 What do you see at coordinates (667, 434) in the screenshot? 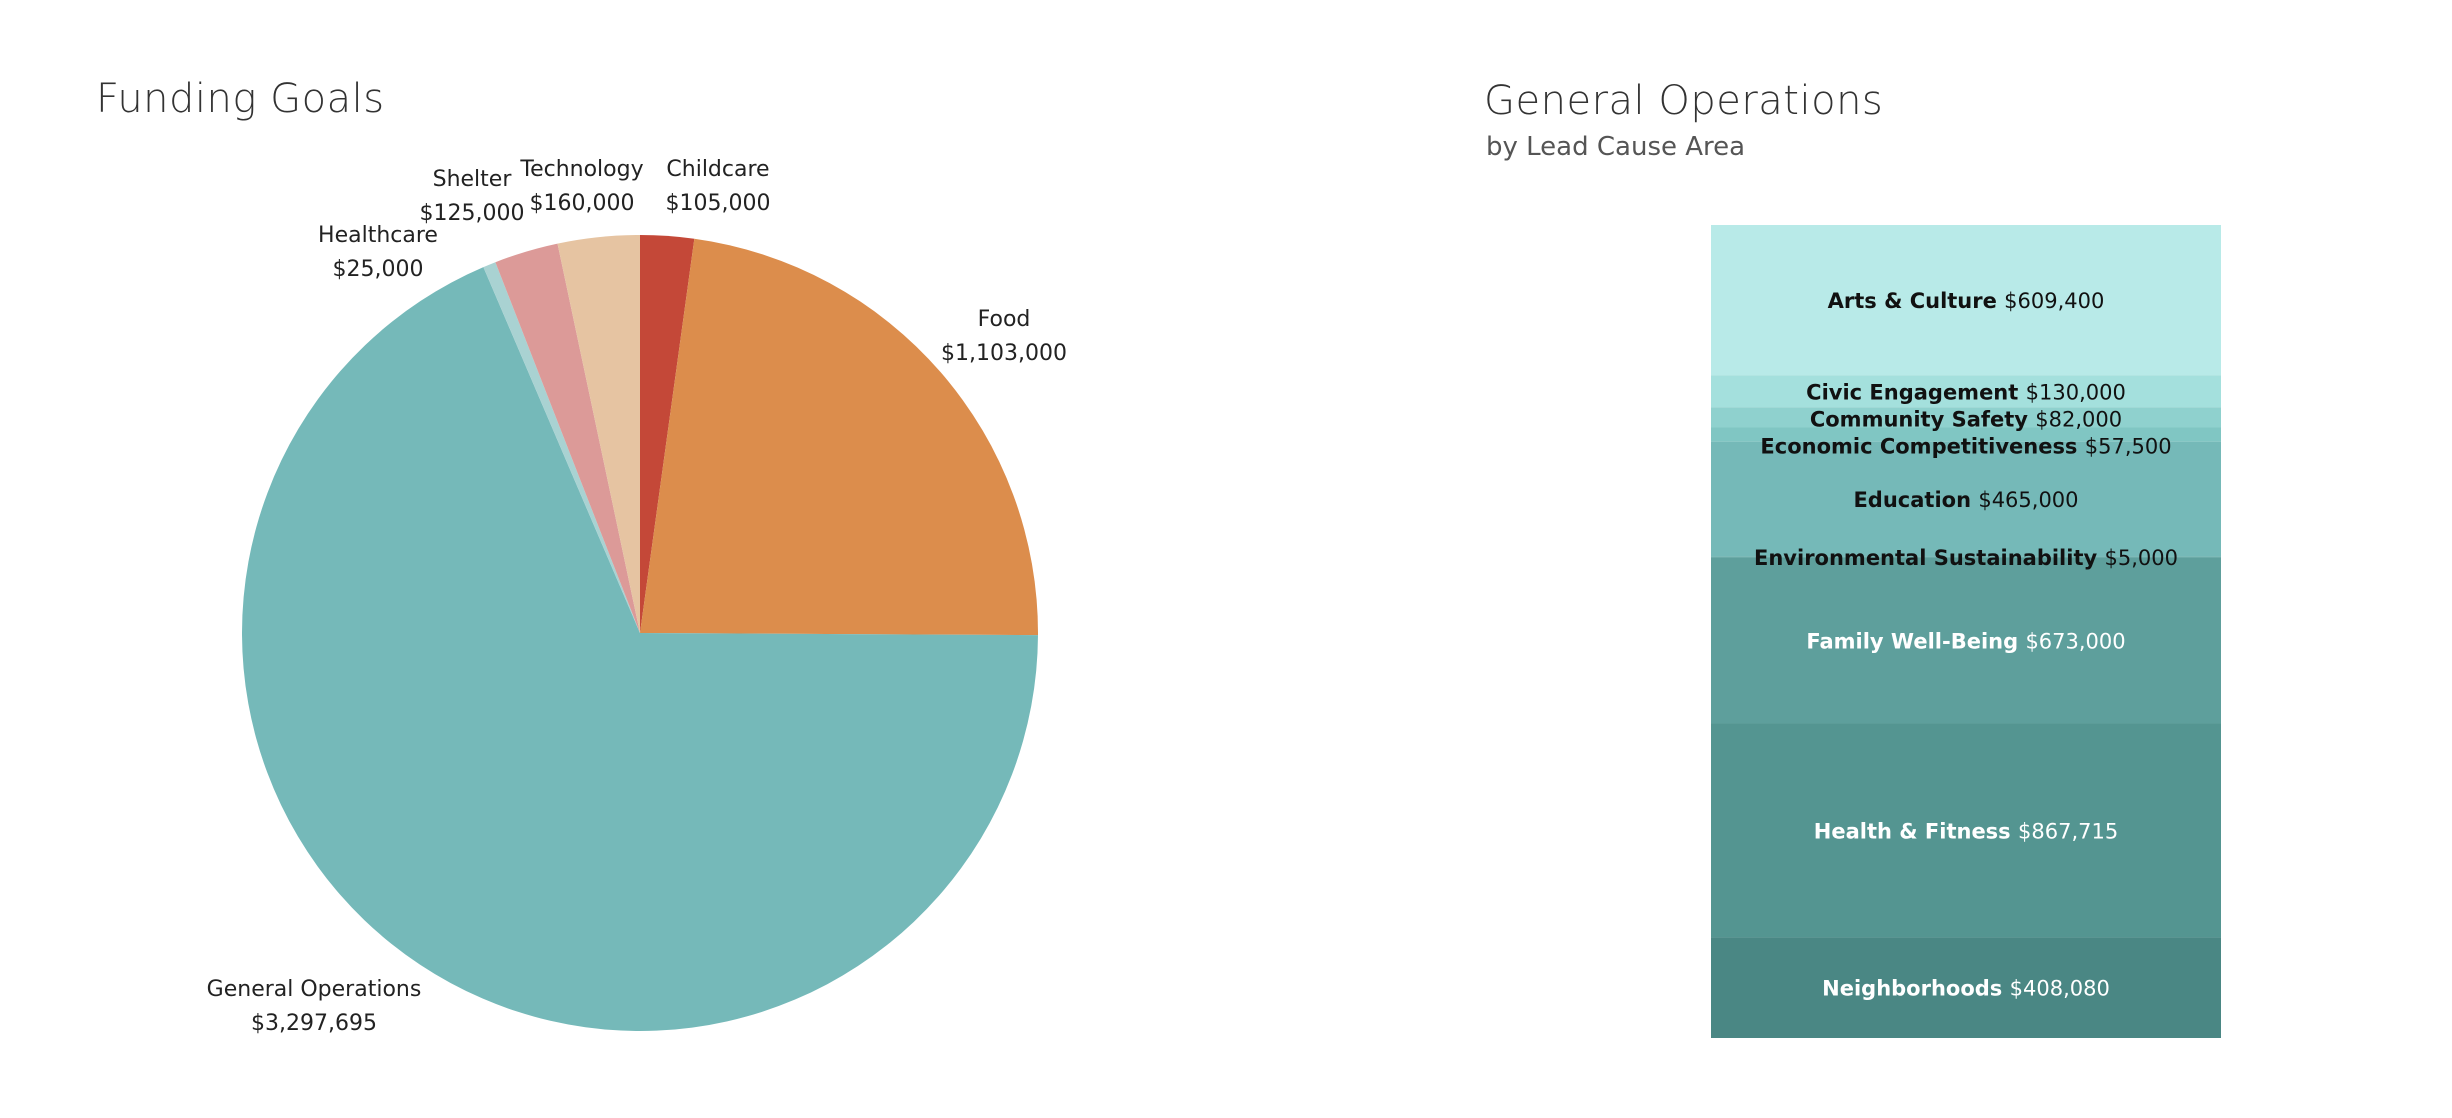
I see `pie-slice-childcare` at bounding box center [667, 434].